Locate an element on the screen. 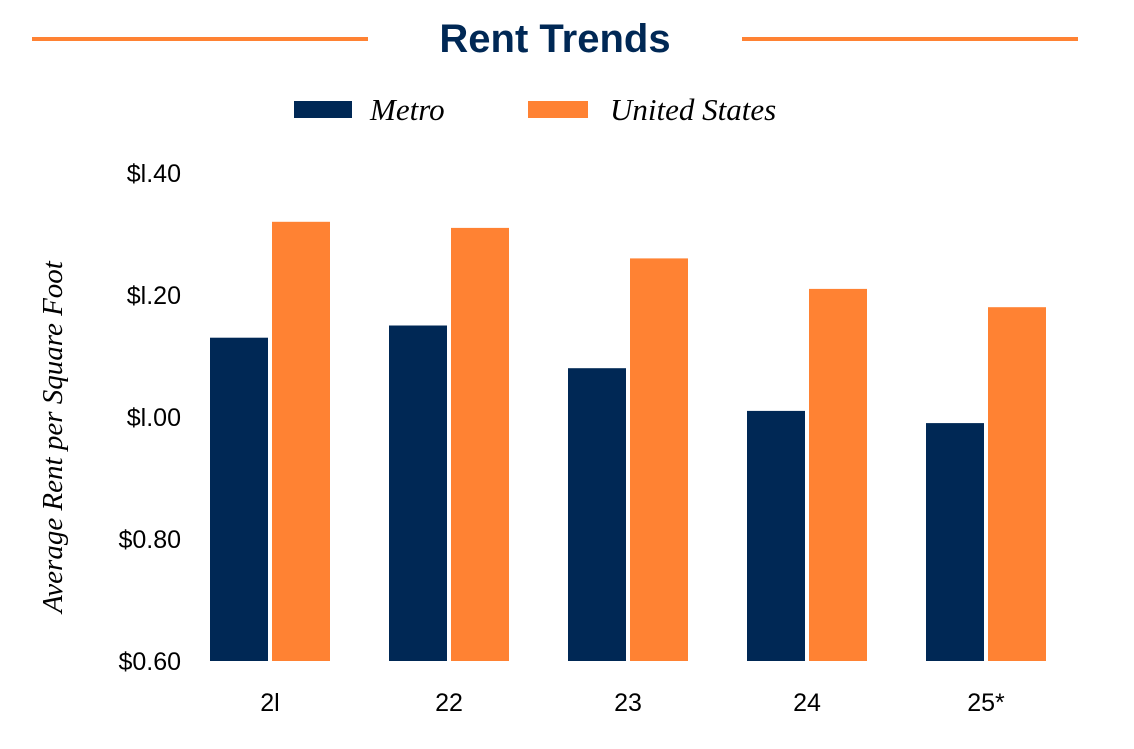 This screenshot has width=1134, height=749. y-tick-label: $l.40 is located at coordinates (154, 174).